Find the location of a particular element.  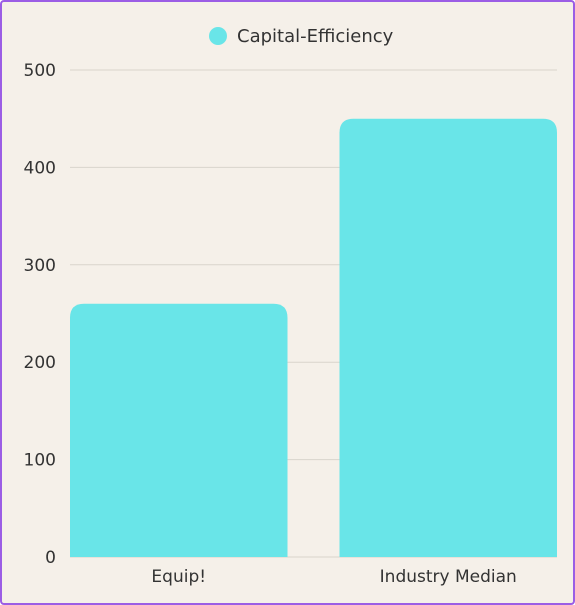

legend: Capital-Efficiency is located at coordinates (301, 36).